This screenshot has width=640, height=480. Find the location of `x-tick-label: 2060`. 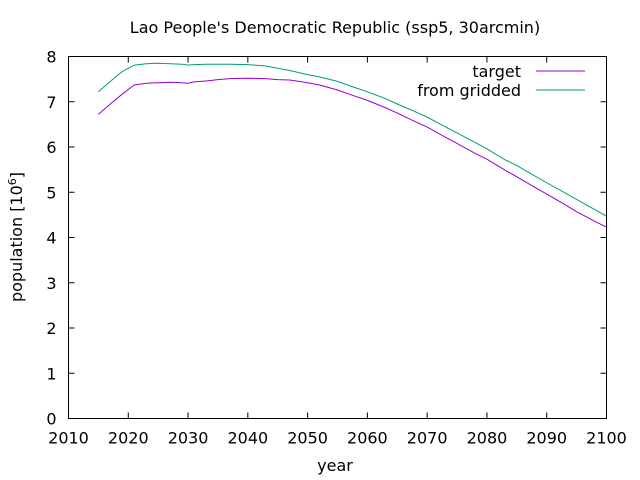

x-tick-label: 2060 is located at coordinates (367, 438).